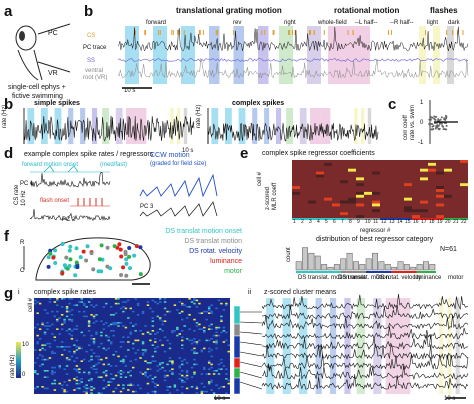 The height and width of the screenshot is (404, 474). I want to click on e-xtick: 18, so click(432, 222).